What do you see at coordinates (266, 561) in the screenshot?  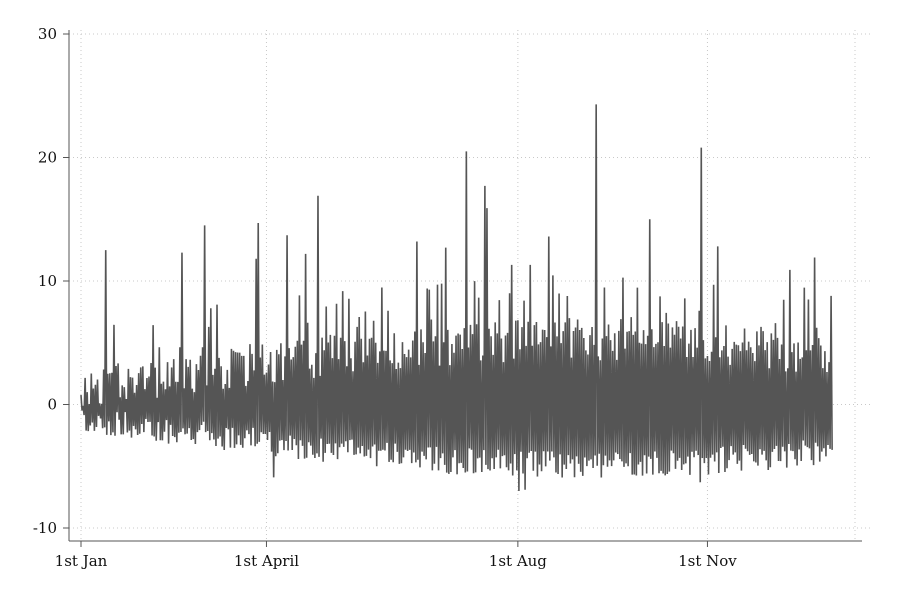 I see `x-tick-label: 1st April` at bounding box center [266, 561].